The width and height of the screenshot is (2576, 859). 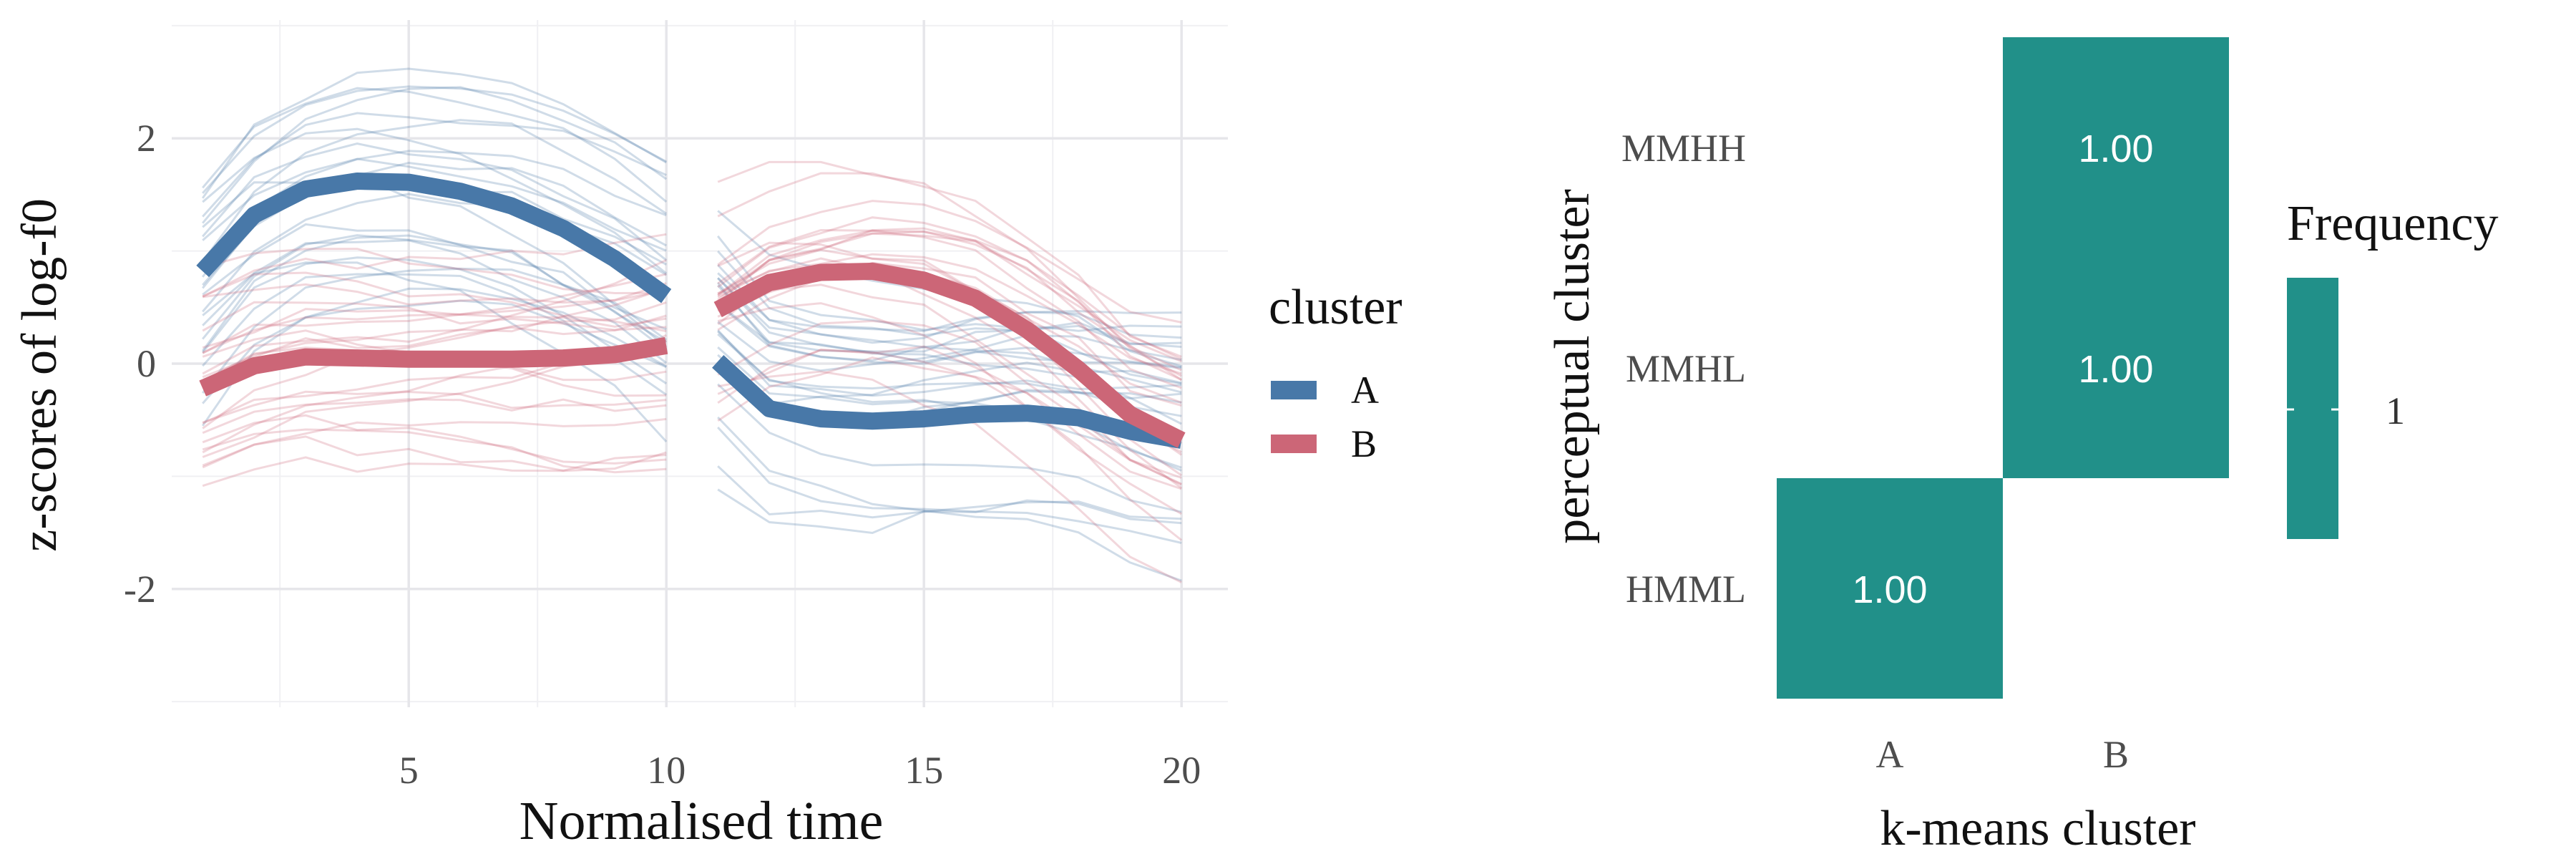 What do you see at coordinates (1572, 366) in the screenshot?
I see `heatmap-y-axis-title: perceptual cluster` at bounding box center [1572, 366].